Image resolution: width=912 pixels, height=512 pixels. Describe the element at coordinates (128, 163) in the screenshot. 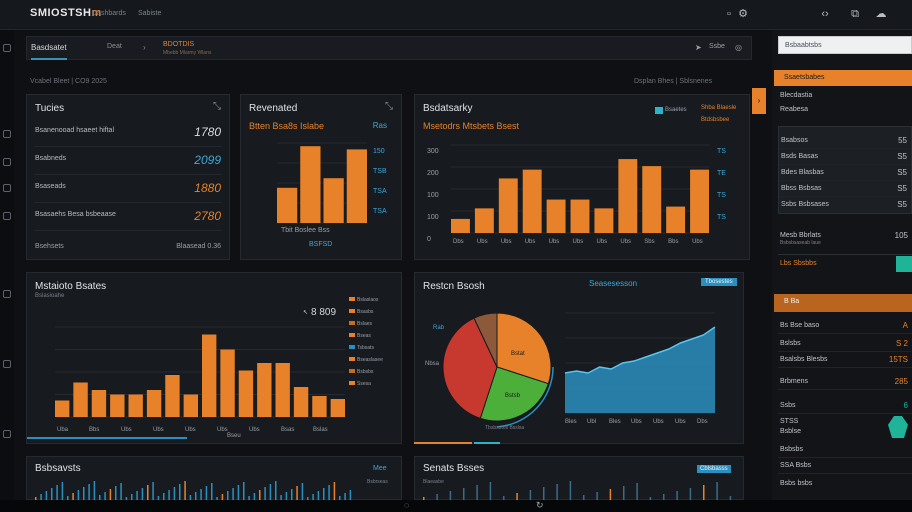

I see `ticker-row: Bsabneds 2099` at that location.